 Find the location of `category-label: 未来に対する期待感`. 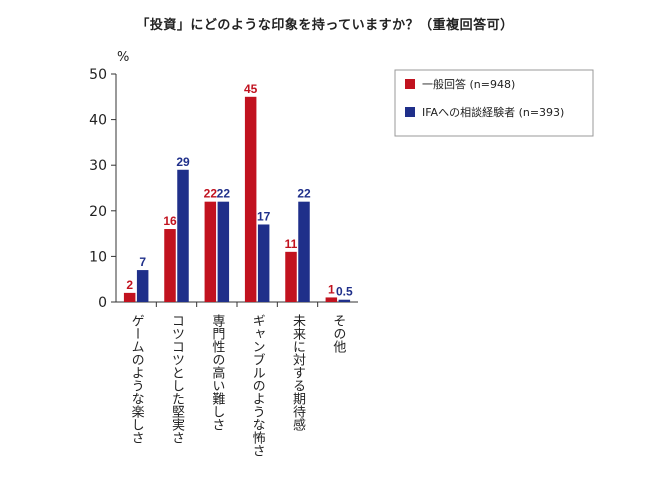

category-label: 未来に対する期待感 is located at coordinates (298, 372).